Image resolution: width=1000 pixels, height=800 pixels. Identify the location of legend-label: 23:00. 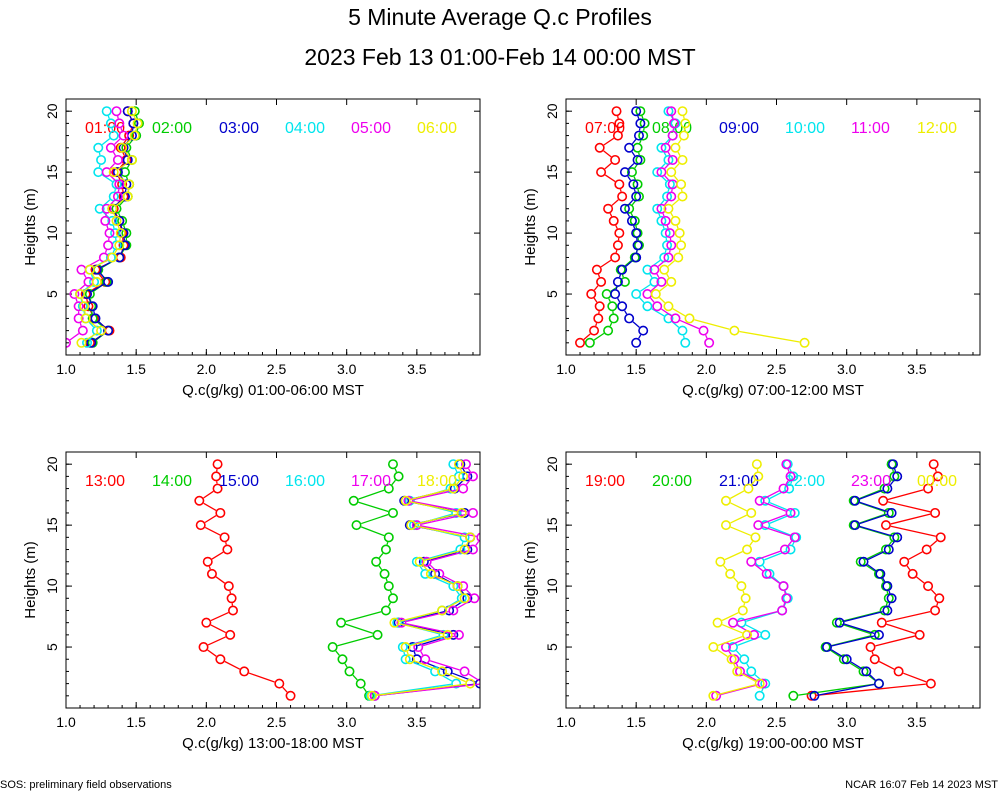
(871, 481).